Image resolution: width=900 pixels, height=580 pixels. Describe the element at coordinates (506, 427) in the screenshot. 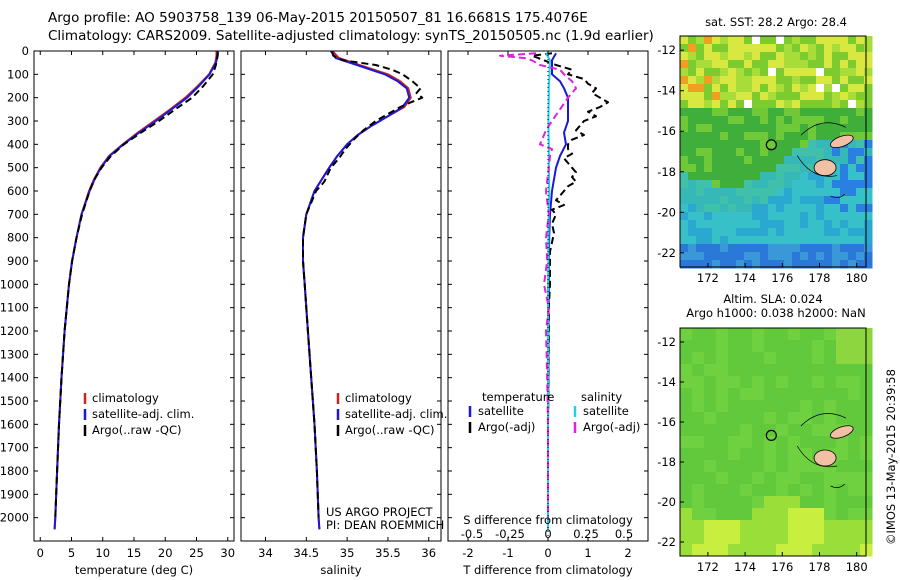

I see `legend-label: Argo(-adj)` at that location.